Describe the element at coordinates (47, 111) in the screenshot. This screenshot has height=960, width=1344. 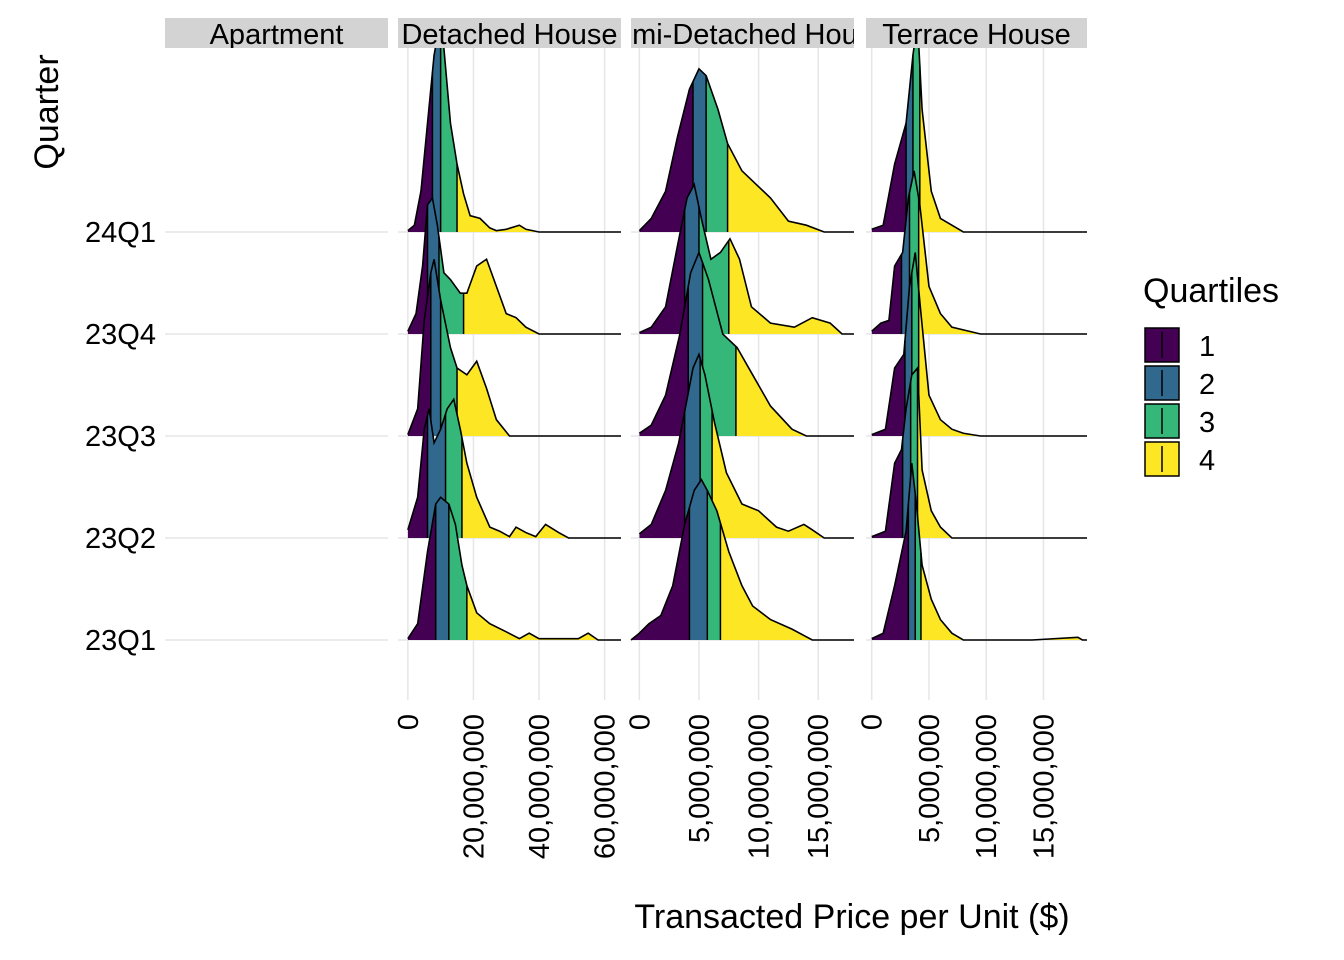
I see `y-axis-title: Quarter` at that location.